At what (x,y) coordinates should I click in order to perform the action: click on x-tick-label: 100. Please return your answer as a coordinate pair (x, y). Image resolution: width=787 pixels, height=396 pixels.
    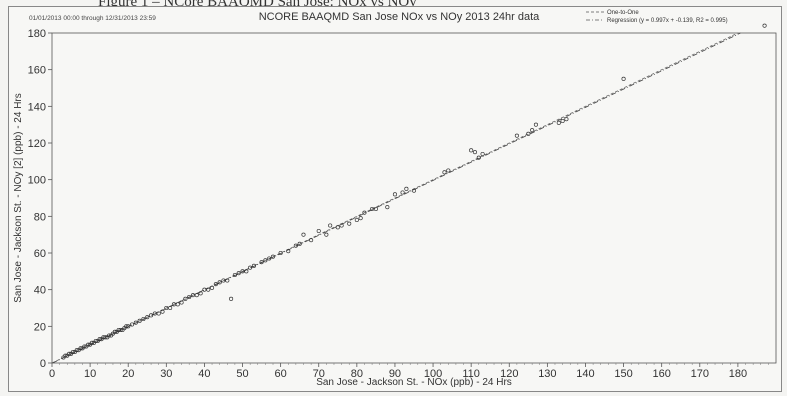
    Looking at the image, I should click on (433, 374).